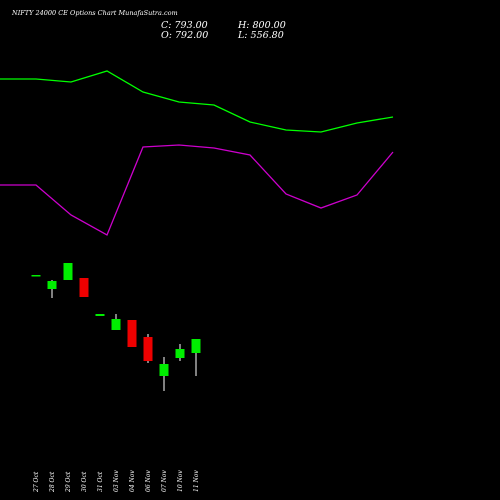 This screenshot has height=500, width=500. Describe the element at coordinates (197, 190) in the screenshot. I see `lower-indicator-line` at that location.